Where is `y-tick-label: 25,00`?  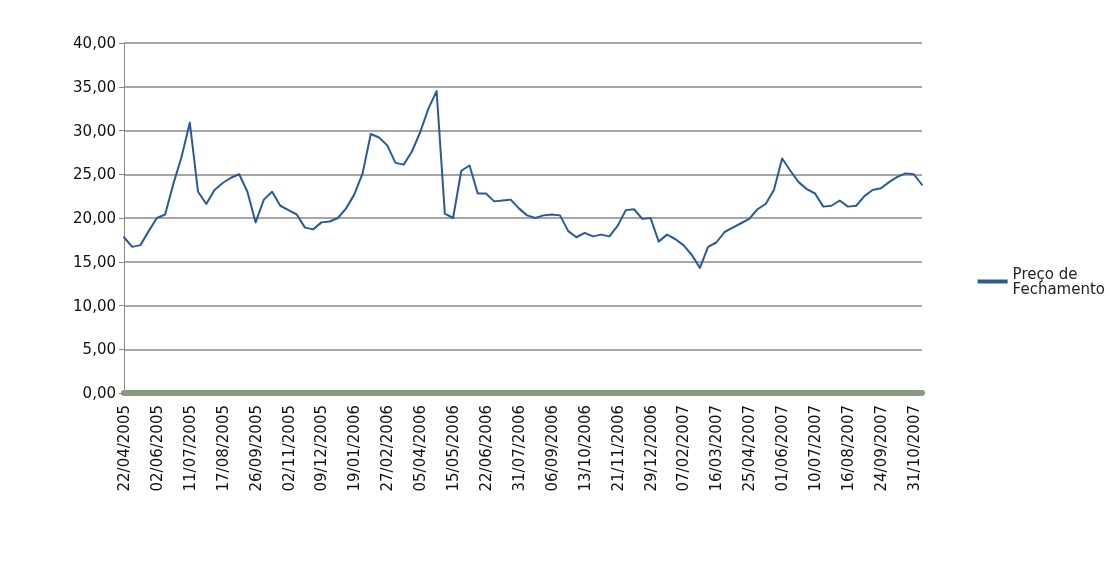 y-tick-label: 25,00 is located at coordinates (94, 174).